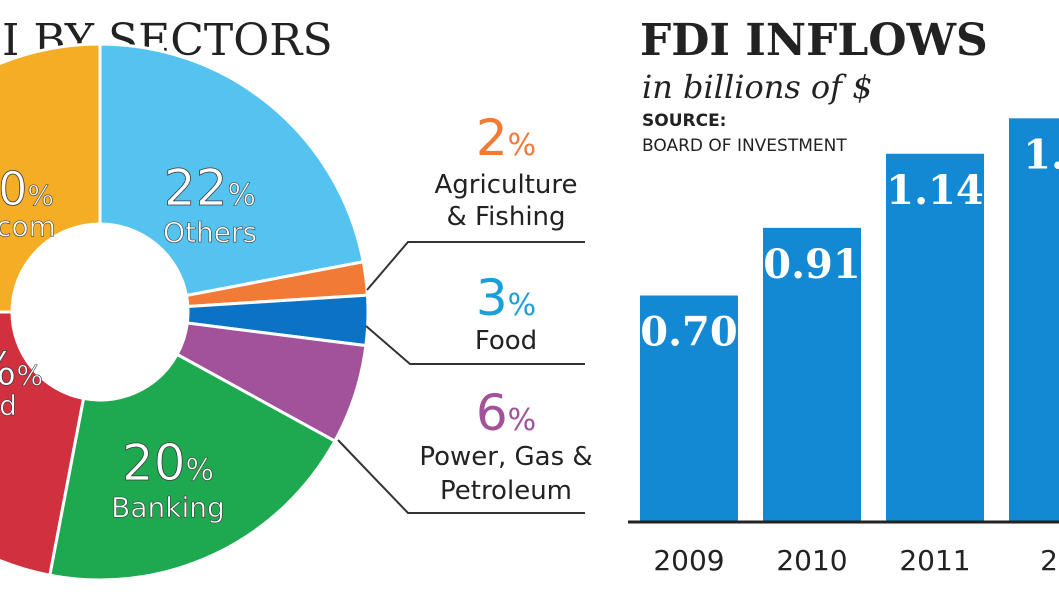  Describe the element at coordinates (688, 332) in the screenshot. I see `bar-value-label-2009: 0.70` at that location.